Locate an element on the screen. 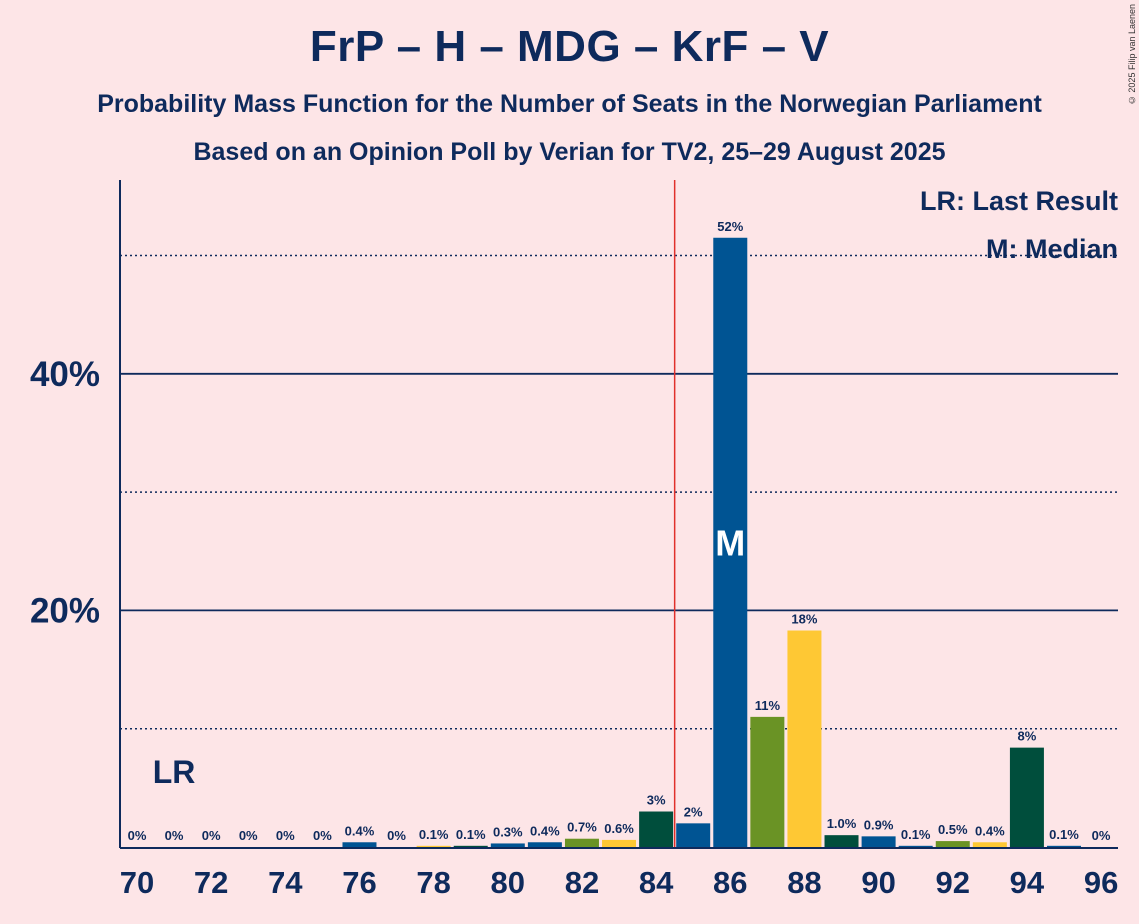 The image size is (1139, 924). x-tick-label: 82 is located at coordinates (582, 882).